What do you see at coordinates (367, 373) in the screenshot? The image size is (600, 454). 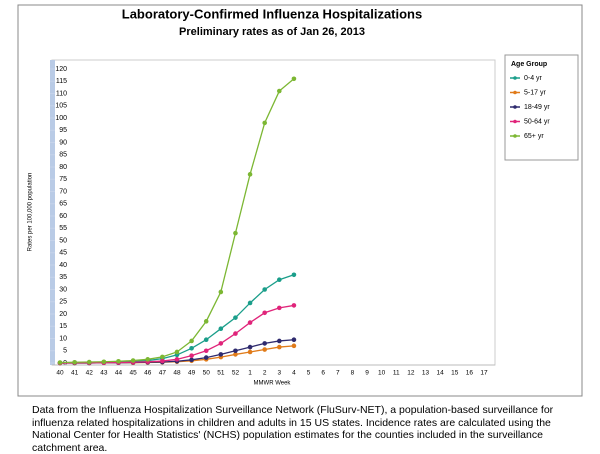 I see `x-tick-label: 9` at bounding box center [367, 373].